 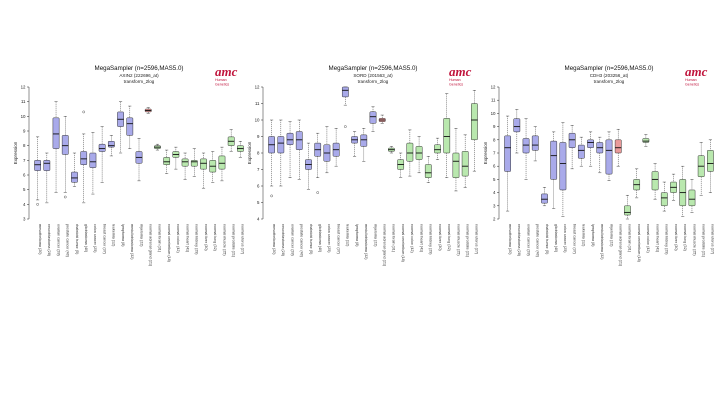 What do you see at coordinates (655, 207) in the screenshot?
I see `box-17: normal heart (41)` at bounding box center [655, 207].